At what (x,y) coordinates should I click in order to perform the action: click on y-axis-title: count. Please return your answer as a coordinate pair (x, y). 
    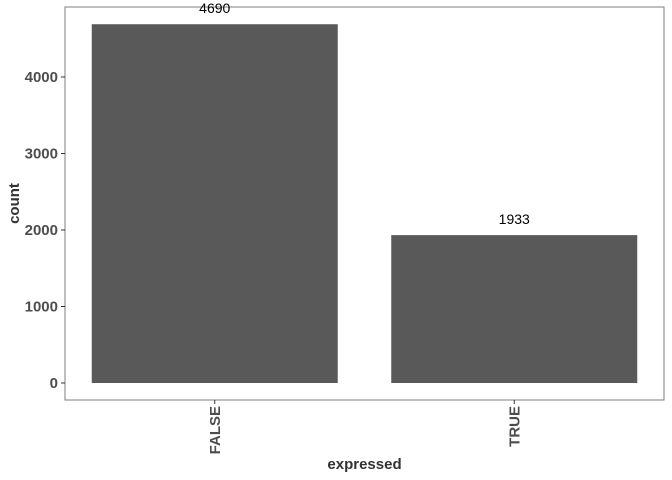
    Looking at the image, I should click on (14, 203).